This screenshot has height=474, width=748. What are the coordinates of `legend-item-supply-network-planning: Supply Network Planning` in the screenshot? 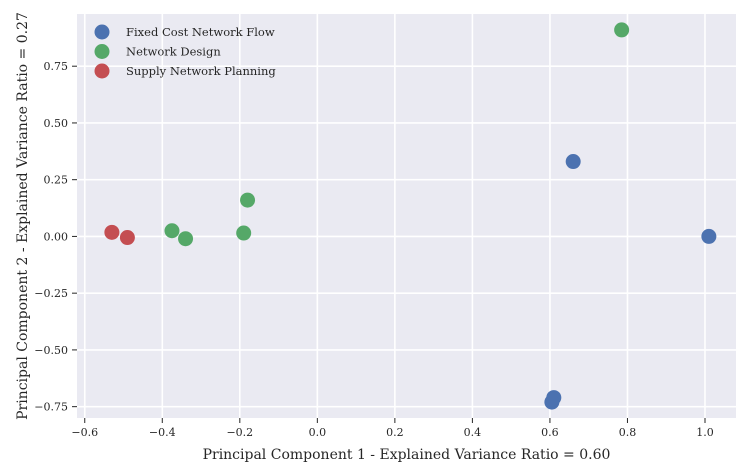 It's located at (185, 71).